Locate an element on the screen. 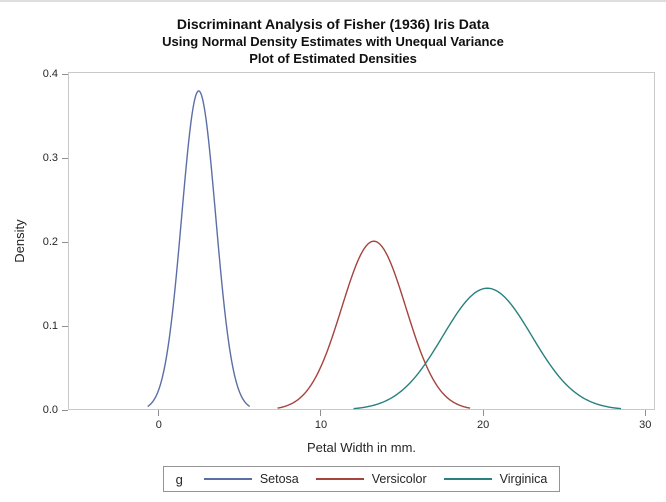 Image resolution: width=666 pixels, height=502 pixels. x-tick-label: 30 is located at coordinates (645, 425).